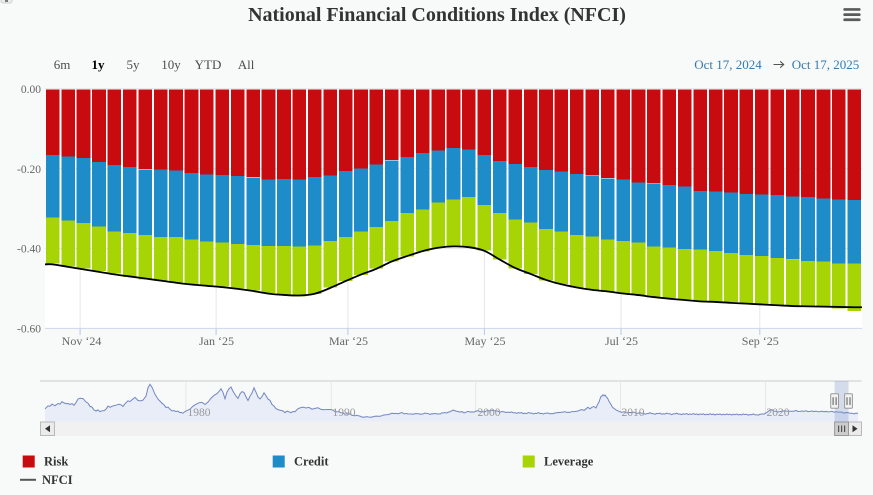 The width and height of the screenshot is (873, 495). I want to click on svg-text: 1980, so click(199, 413).